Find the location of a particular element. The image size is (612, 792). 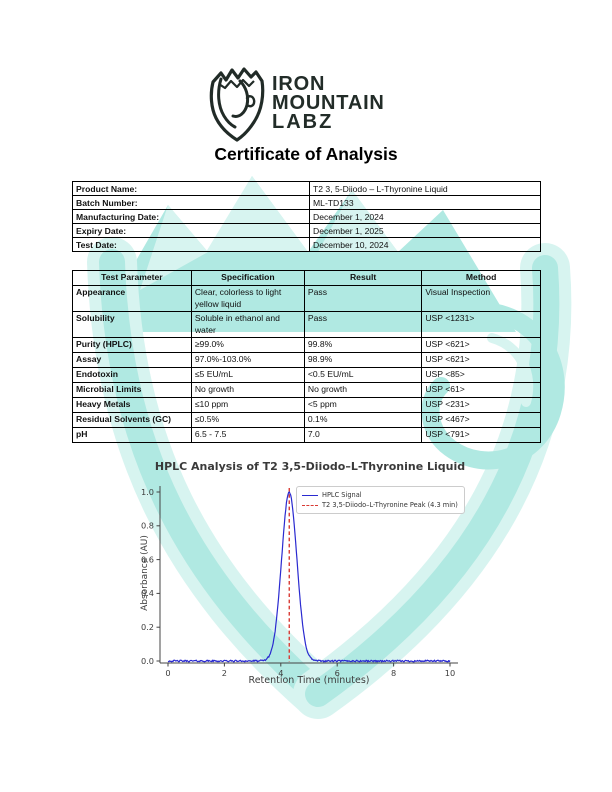

info-row: Expiry Date: December 1, 2025 is located at coordinates (306, 230).